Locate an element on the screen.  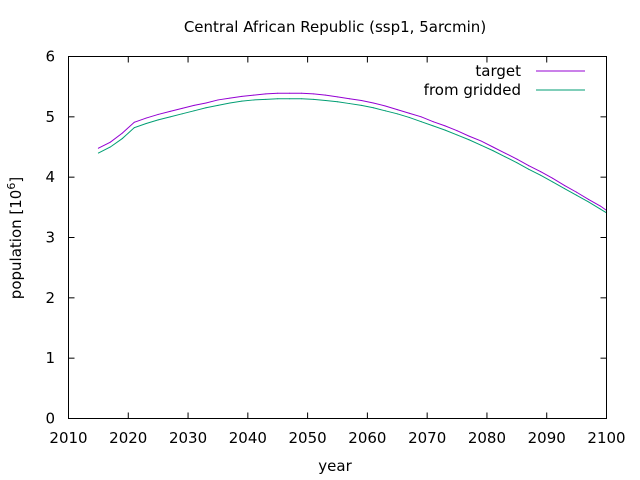
y-tick-label: 4 is located at coordinates (50, 177).